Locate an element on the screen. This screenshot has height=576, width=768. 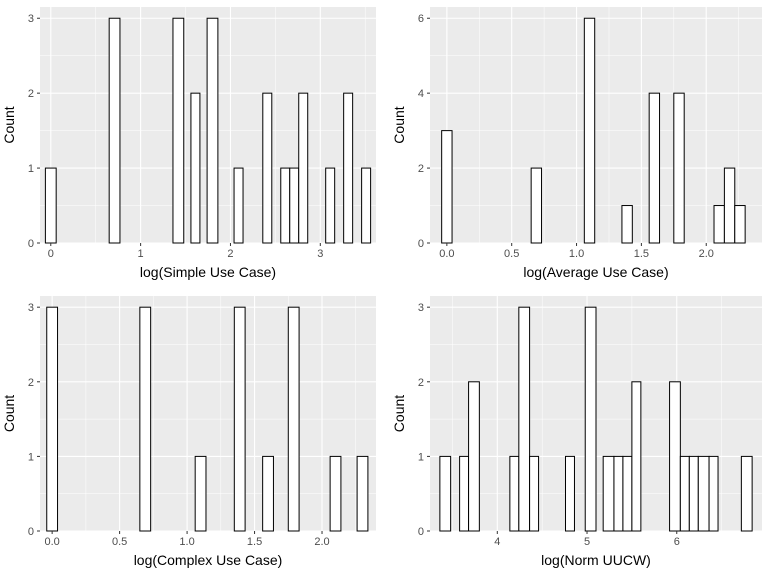
y-tick-label: 4 is located at coordinates (421, 94).